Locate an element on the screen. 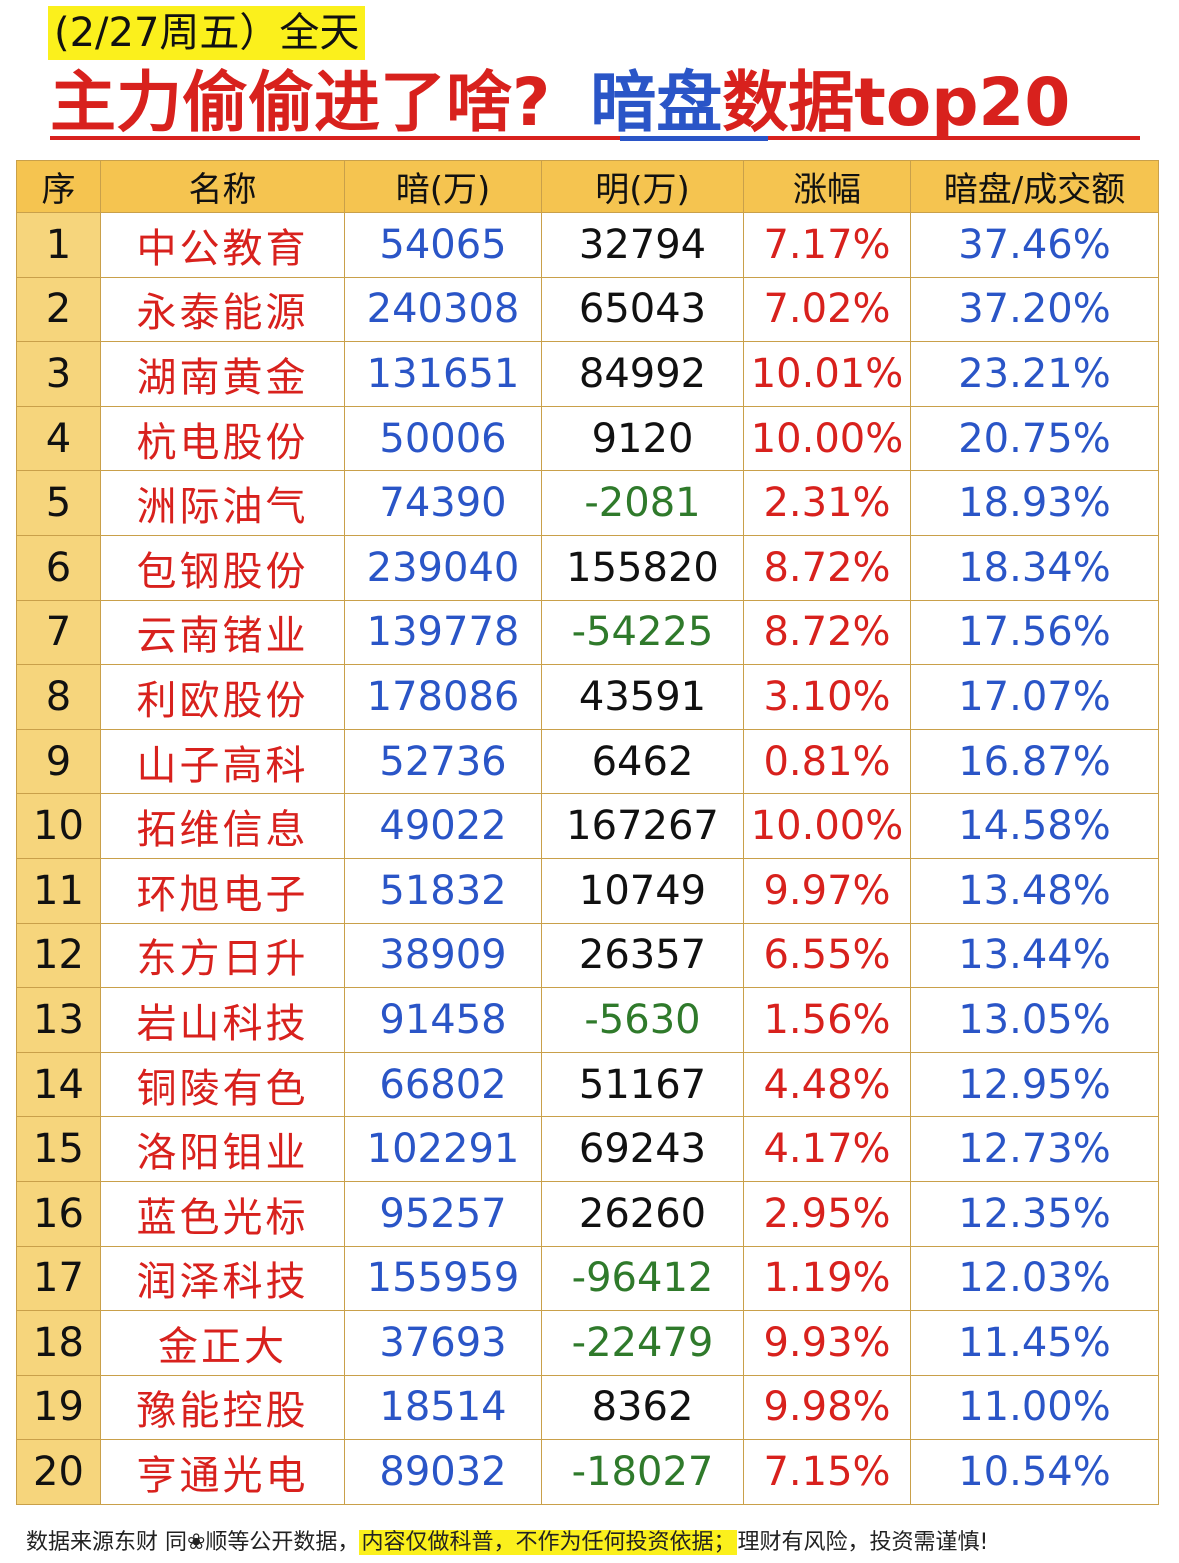  cell-index: 13 is located at coordinates (58, 1020).